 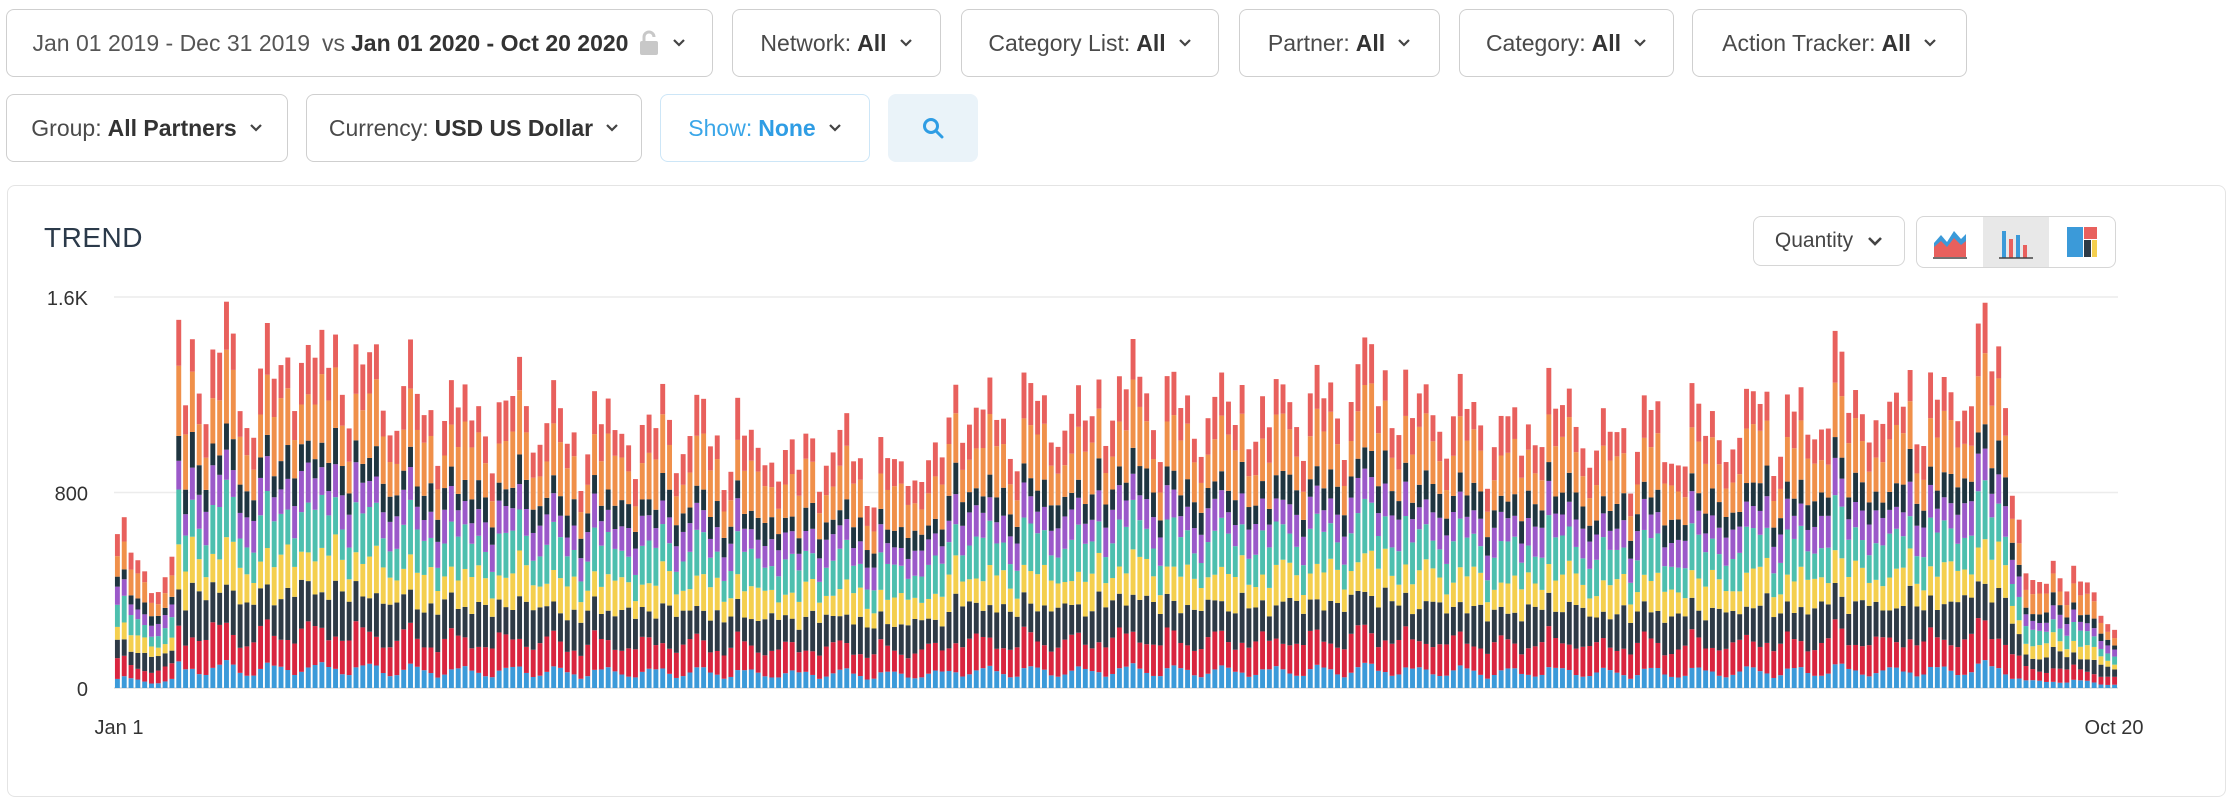 I want to click on search-button, so click(x=933, y=128).